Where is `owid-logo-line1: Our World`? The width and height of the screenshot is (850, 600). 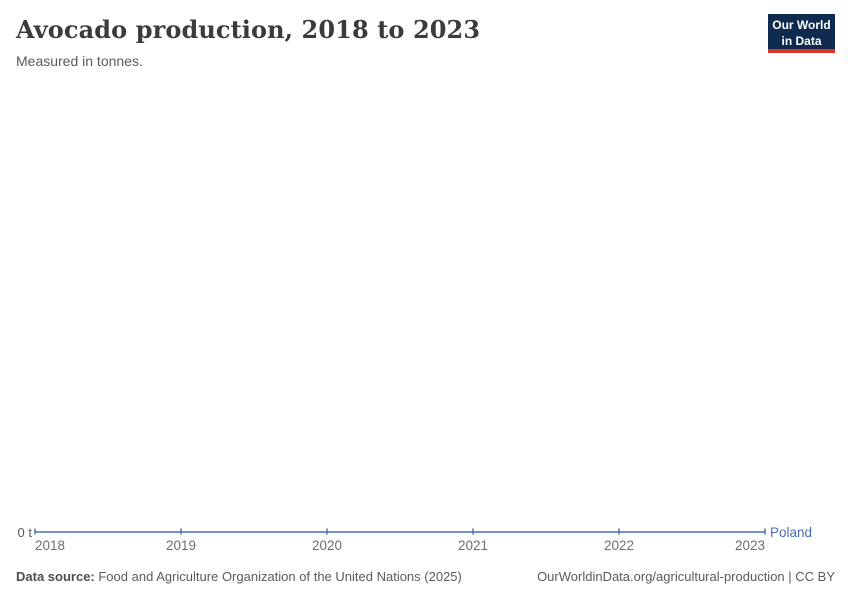
owid-logo-line1: Our World is located at coordinates (801, 25).